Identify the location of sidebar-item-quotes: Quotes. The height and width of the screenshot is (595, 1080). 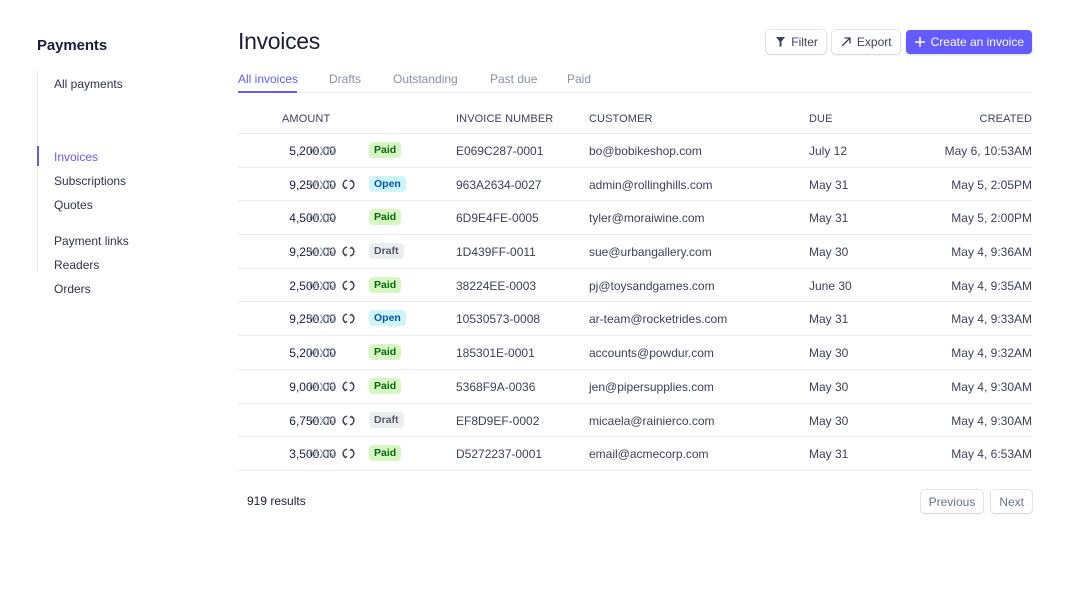
(73, 205).